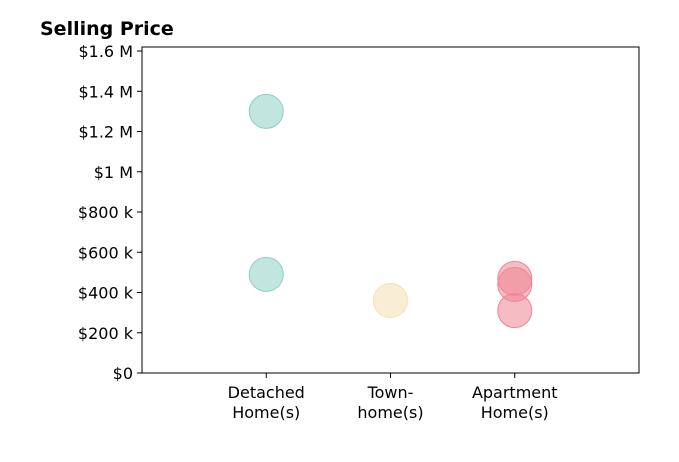  Describe the element at coordinates (266, 402) in the screenshot. I see `x-tick-label: Detached Home(s)` at that location.